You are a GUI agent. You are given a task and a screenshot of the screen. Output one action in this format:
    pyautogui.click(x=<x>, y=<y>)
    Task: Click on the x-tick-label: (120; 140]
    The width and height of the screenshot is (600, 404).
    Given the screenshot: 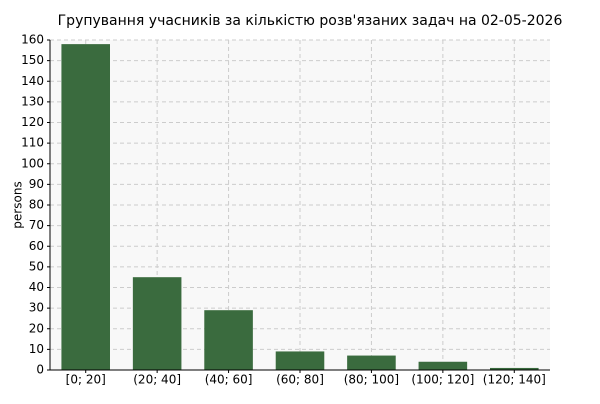 What is the action you would take?
    pyautogui.click(x=514, y=380)
    